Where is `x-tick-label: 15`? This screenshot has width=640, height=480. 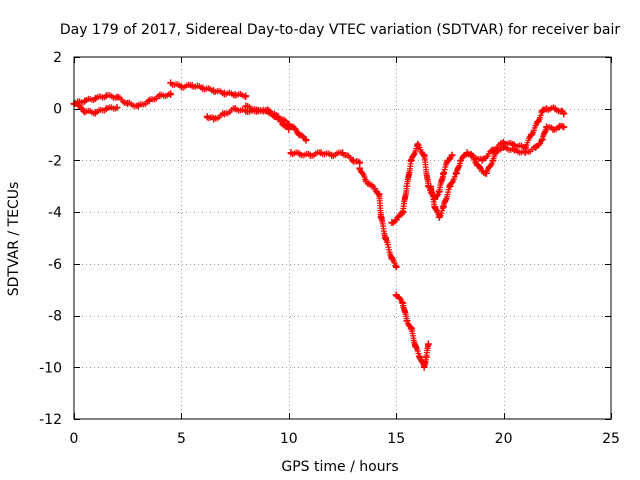 x-tick-label: 15 is located at coordinates (396, 439).